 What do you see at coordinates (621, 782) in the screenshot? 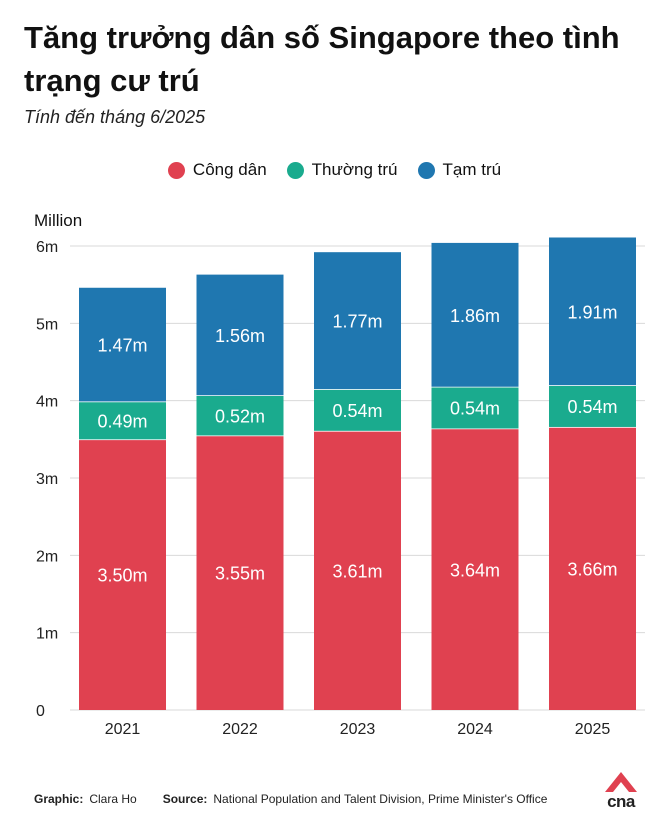
I see `cna-logo-mark` at bounding box center [621, 782].